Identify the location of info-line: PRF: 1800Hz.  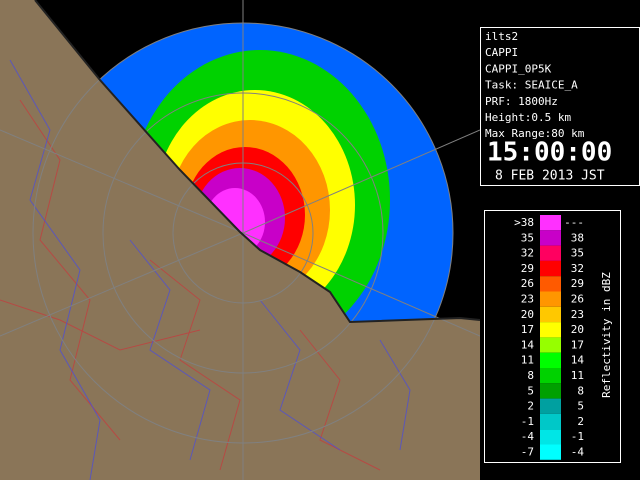
(521, 101).